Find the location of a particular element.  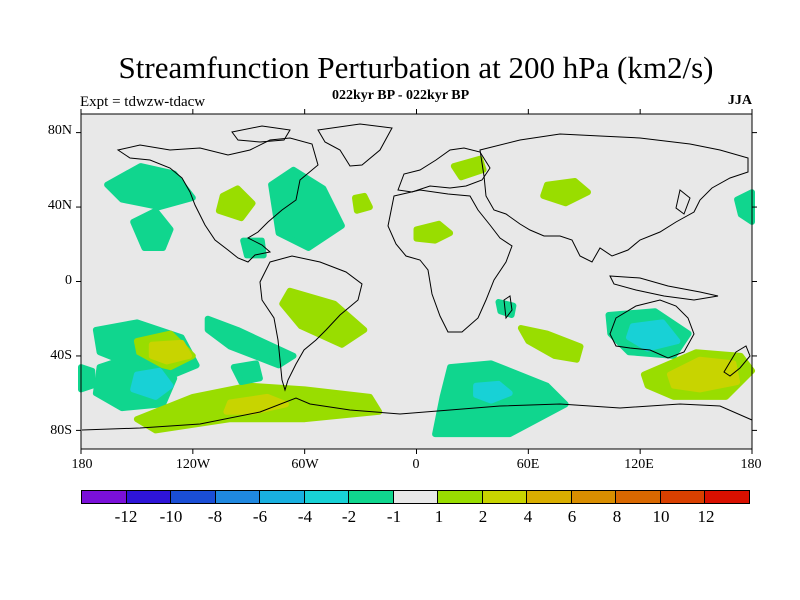

colorbar-label: 2 is located at coordinates (483, 516).